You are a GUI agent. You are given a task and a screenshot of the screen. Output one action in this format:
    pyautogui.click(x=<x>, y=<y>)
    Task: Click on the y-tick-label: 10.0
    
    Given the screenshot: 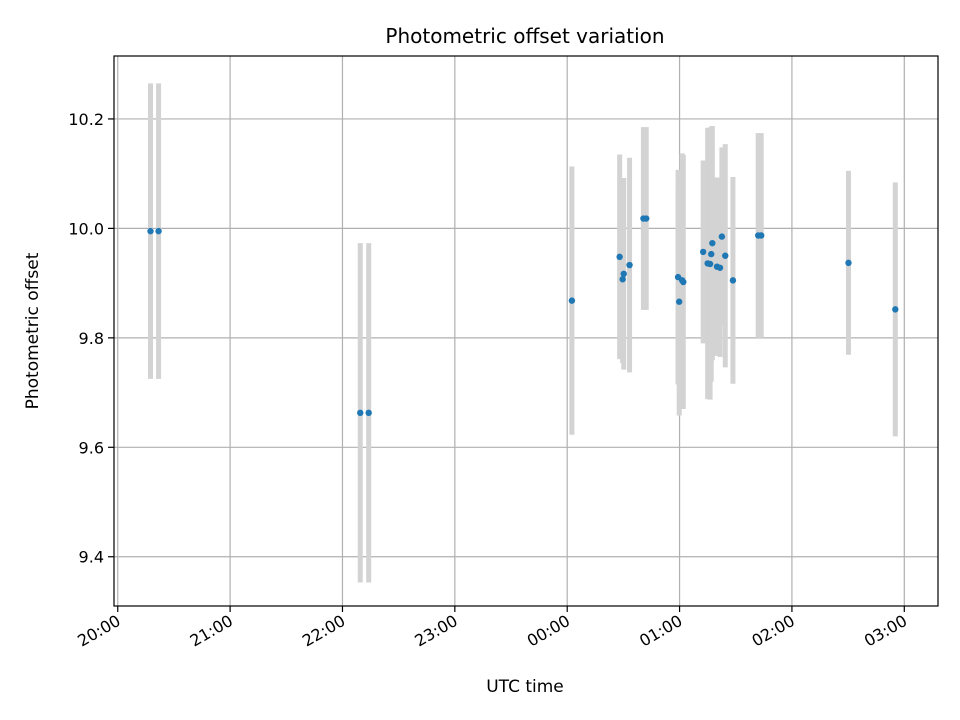 What is the action you would take?
    pyautogui.click(x=86, y=228)
    